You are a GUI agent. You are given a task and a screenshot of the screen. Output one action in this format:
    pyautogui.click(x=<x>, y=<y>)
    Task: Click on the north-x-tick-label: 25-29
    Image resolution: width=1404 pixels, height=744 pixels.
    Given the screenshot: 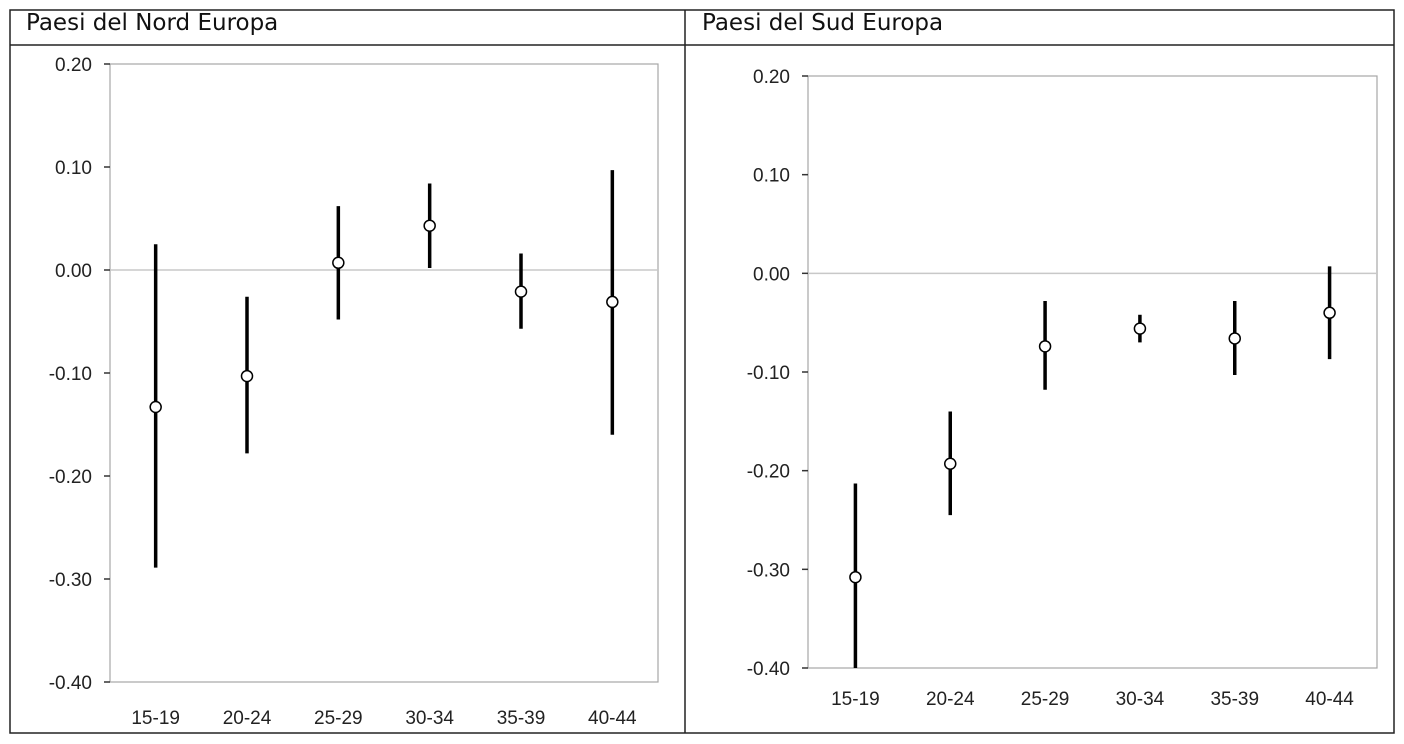 What is the action you would take?
    pyautogui.click(x=338, y=718)
    